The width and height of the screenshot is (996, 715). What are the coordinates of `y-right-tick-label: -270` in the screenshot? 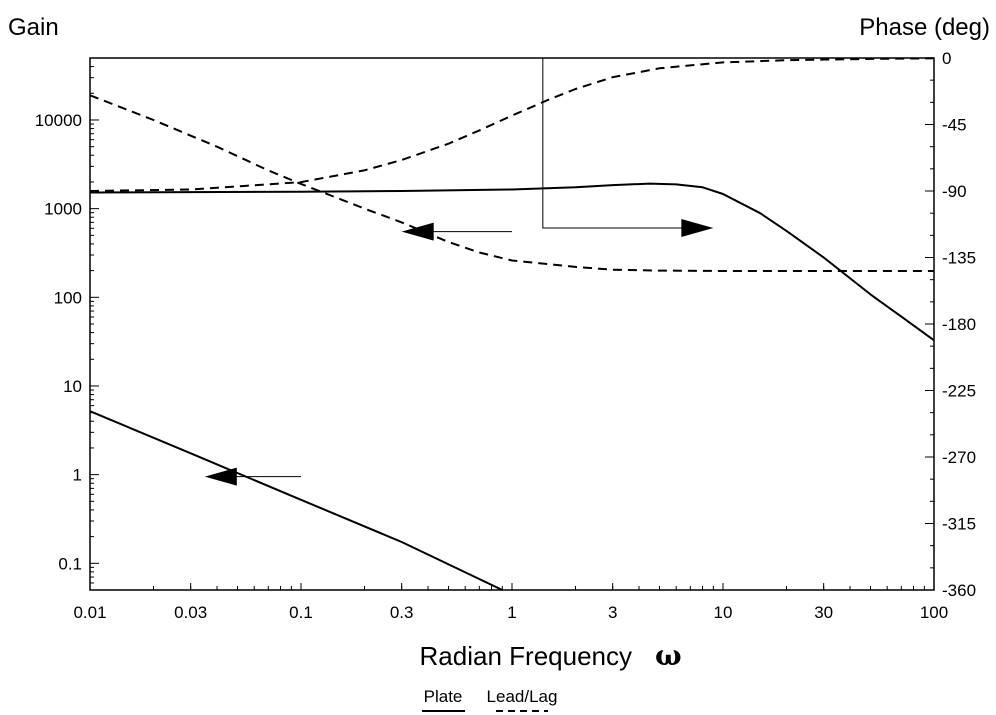 It's located at (959, 457).